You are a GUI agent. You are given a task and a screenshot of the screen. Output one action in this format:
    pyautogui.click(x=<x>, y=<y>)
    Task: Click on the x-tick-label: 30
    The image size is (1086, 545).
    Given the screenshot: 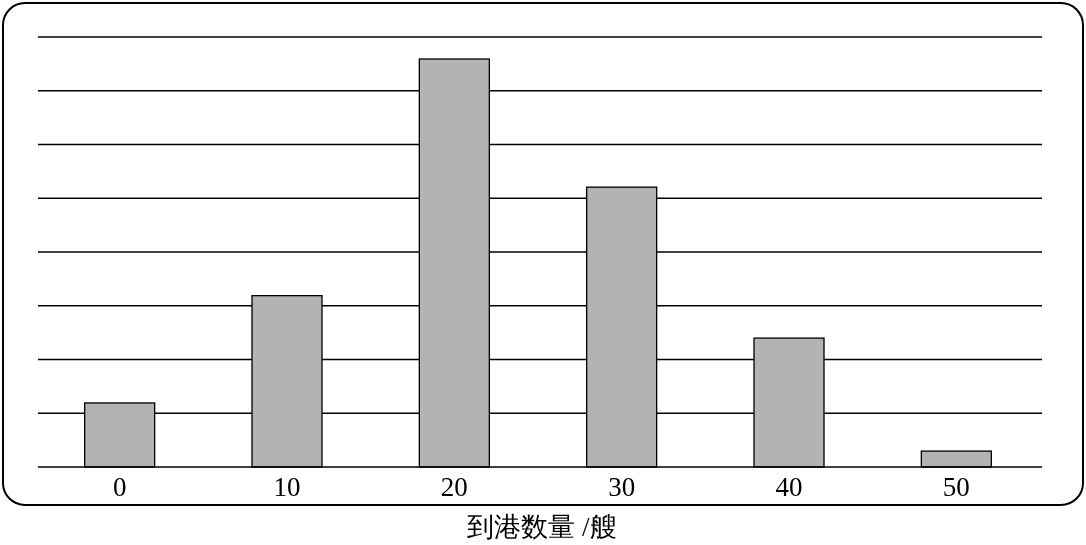 What is the action you would take?
    pyautogui.click(x=622, y=487)
    